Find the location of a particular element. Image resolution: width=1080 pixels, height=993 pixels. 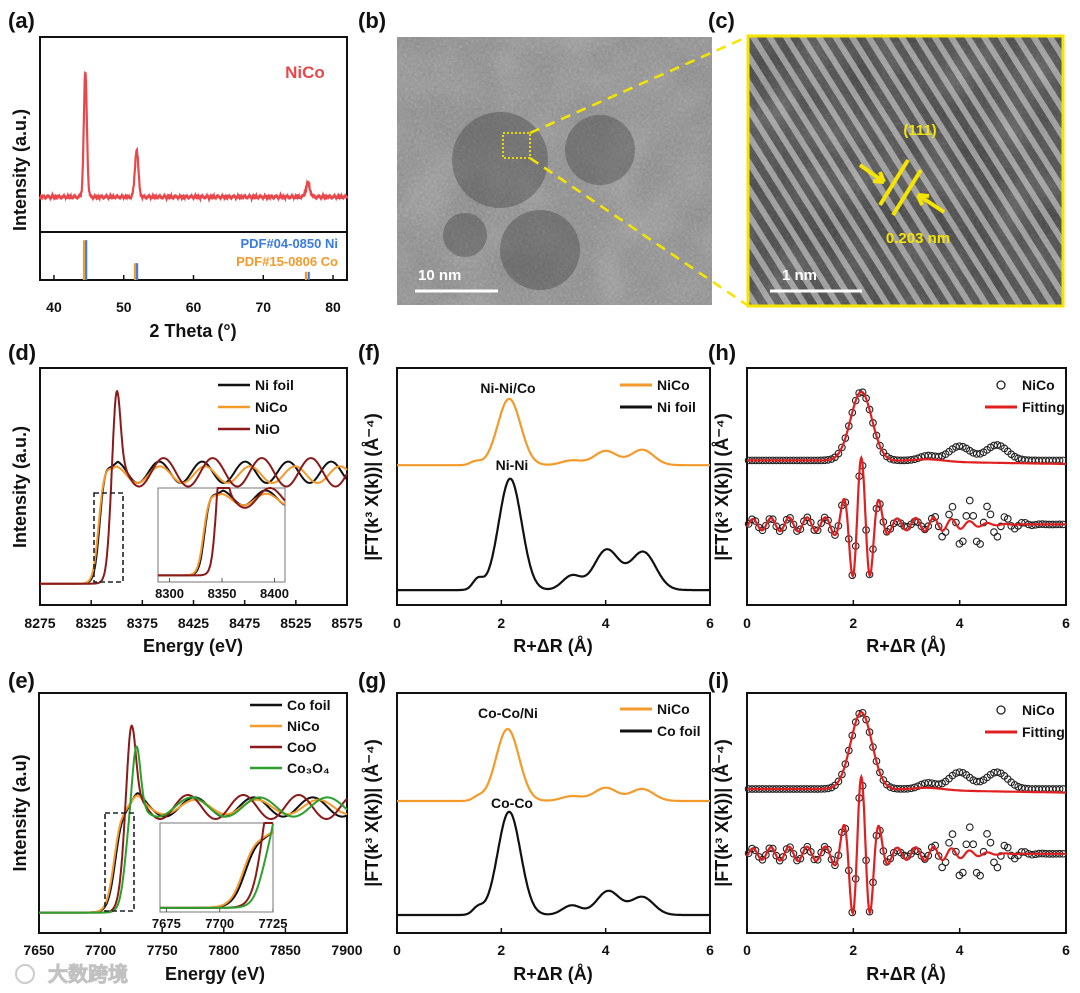

tem-image-b: 10 nm is located at coordinates (572, 171).